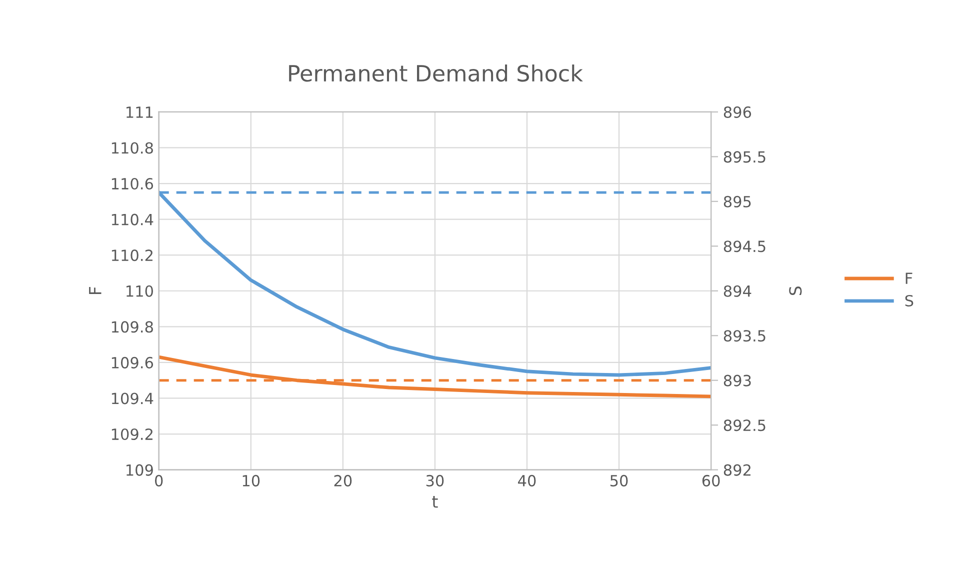  I want to click on y-tick-label: 110.4, so click(133, 220).